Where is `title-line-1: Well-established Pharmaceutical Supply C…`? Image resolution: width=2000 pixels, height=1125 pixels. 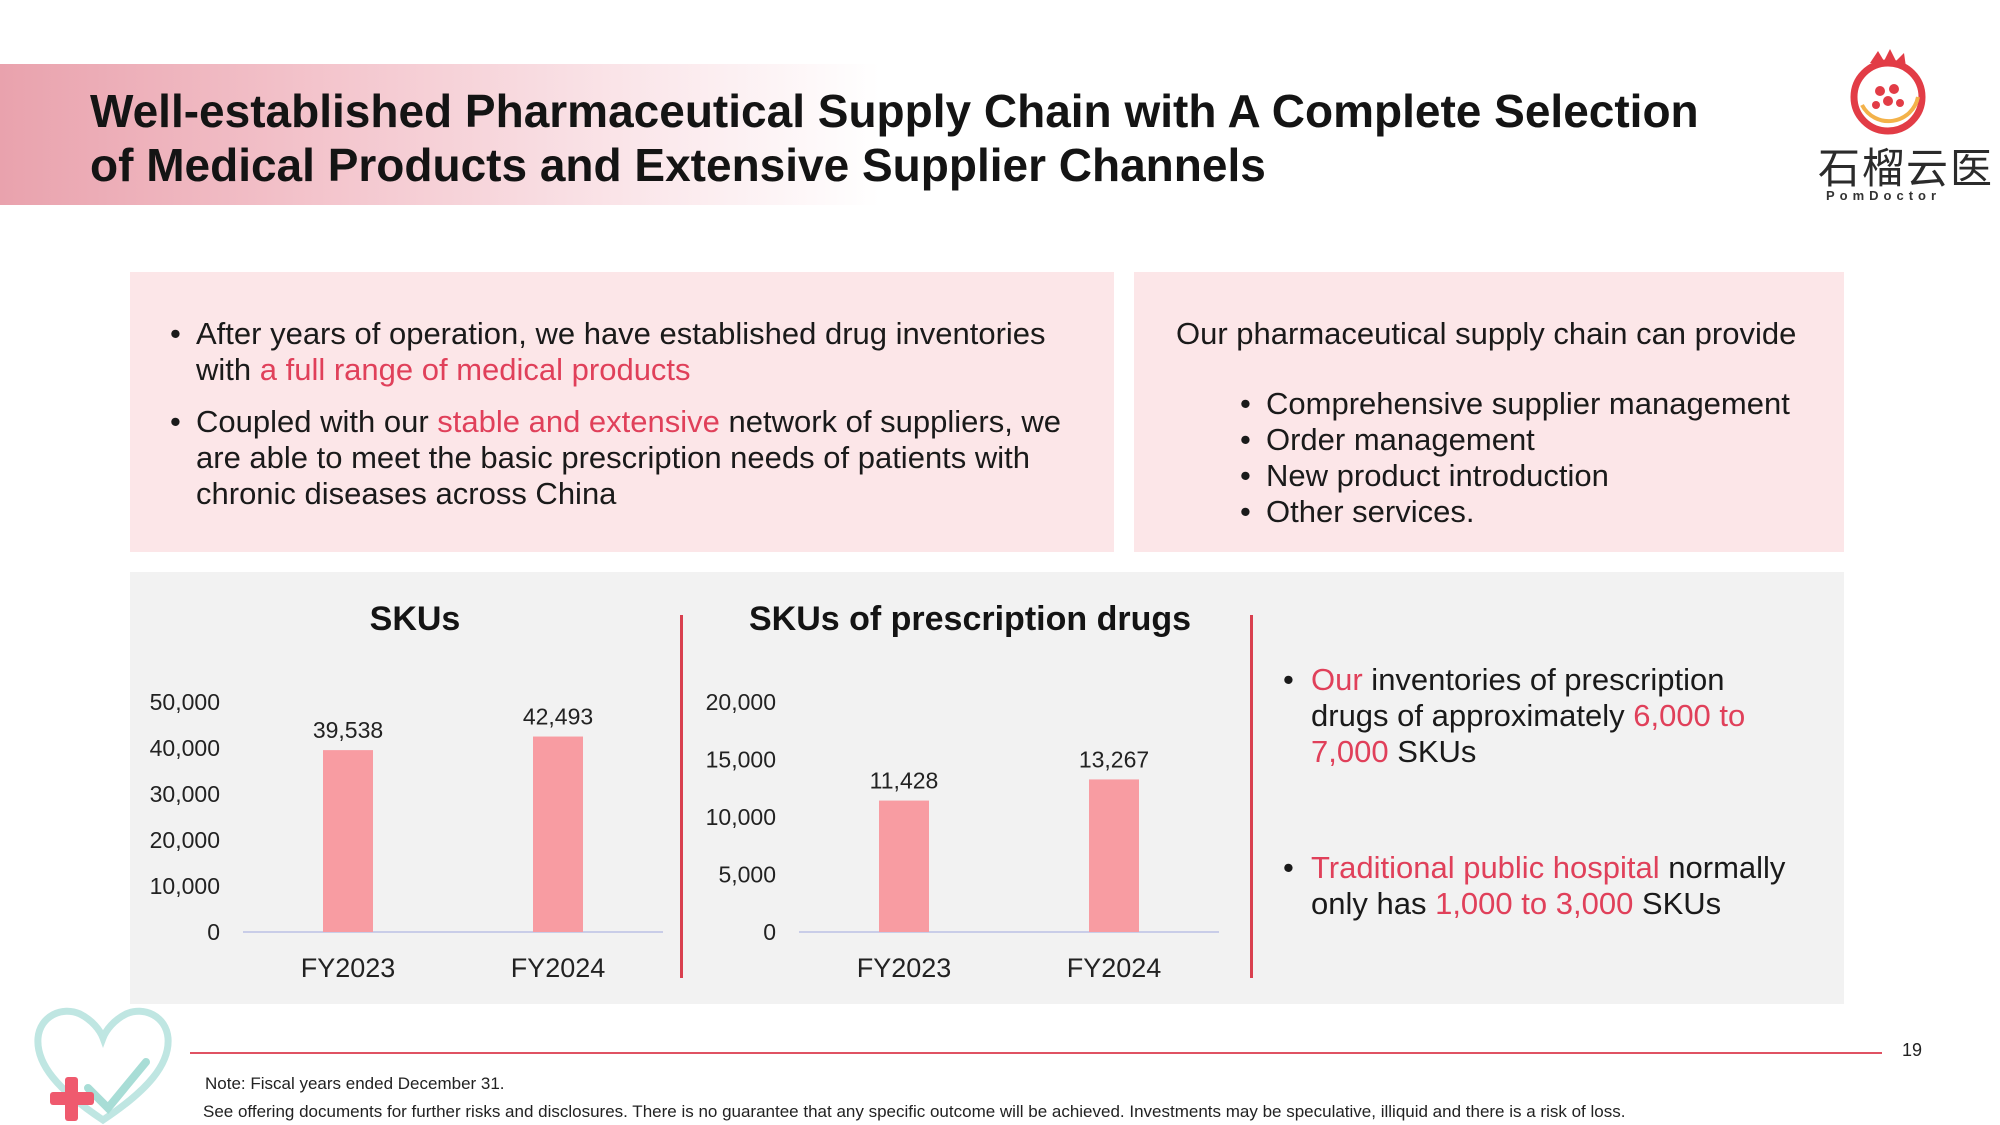 title-line-1: Well-established Pharmaceutical Supply C… is located at coordinates (894, 111).